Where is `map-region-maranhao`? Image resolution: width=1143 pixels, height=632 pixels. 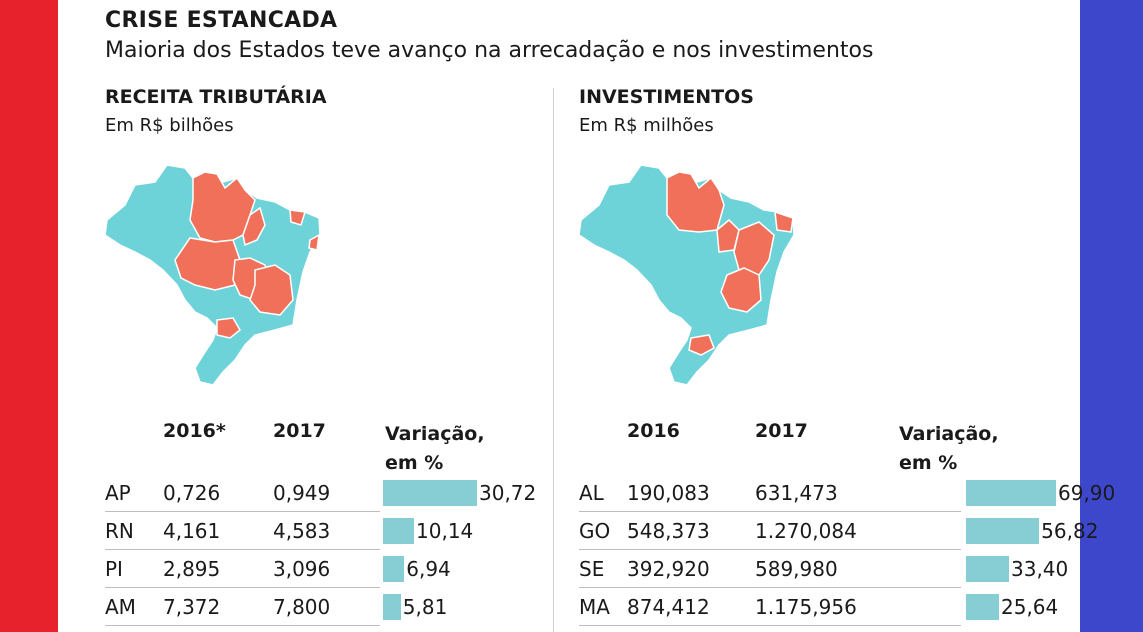
map-region-maranhao is located at coordinates (254, 226).